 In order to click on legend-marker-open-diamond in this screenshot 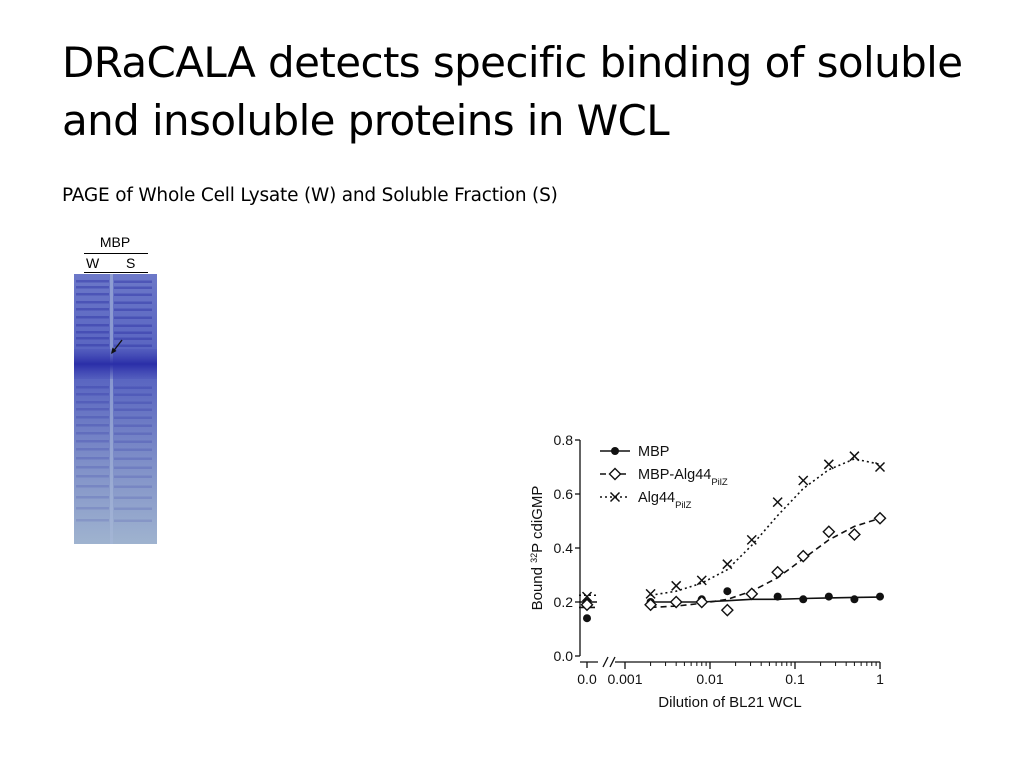, I will do `click(615, 474)`.